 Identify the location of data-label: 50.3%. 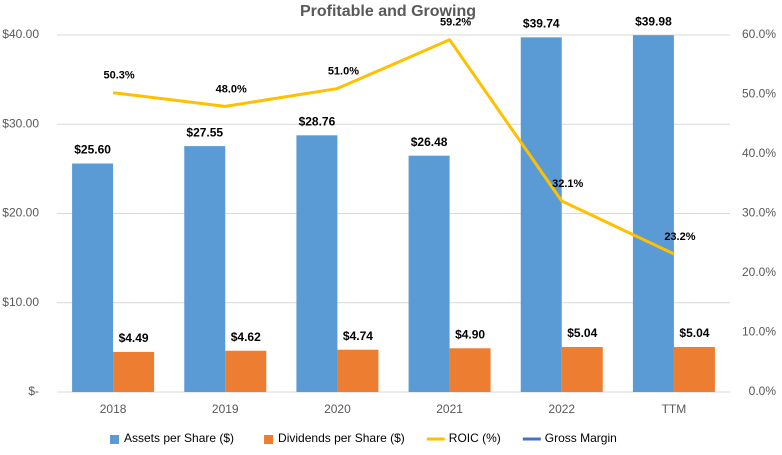
(118, 76).